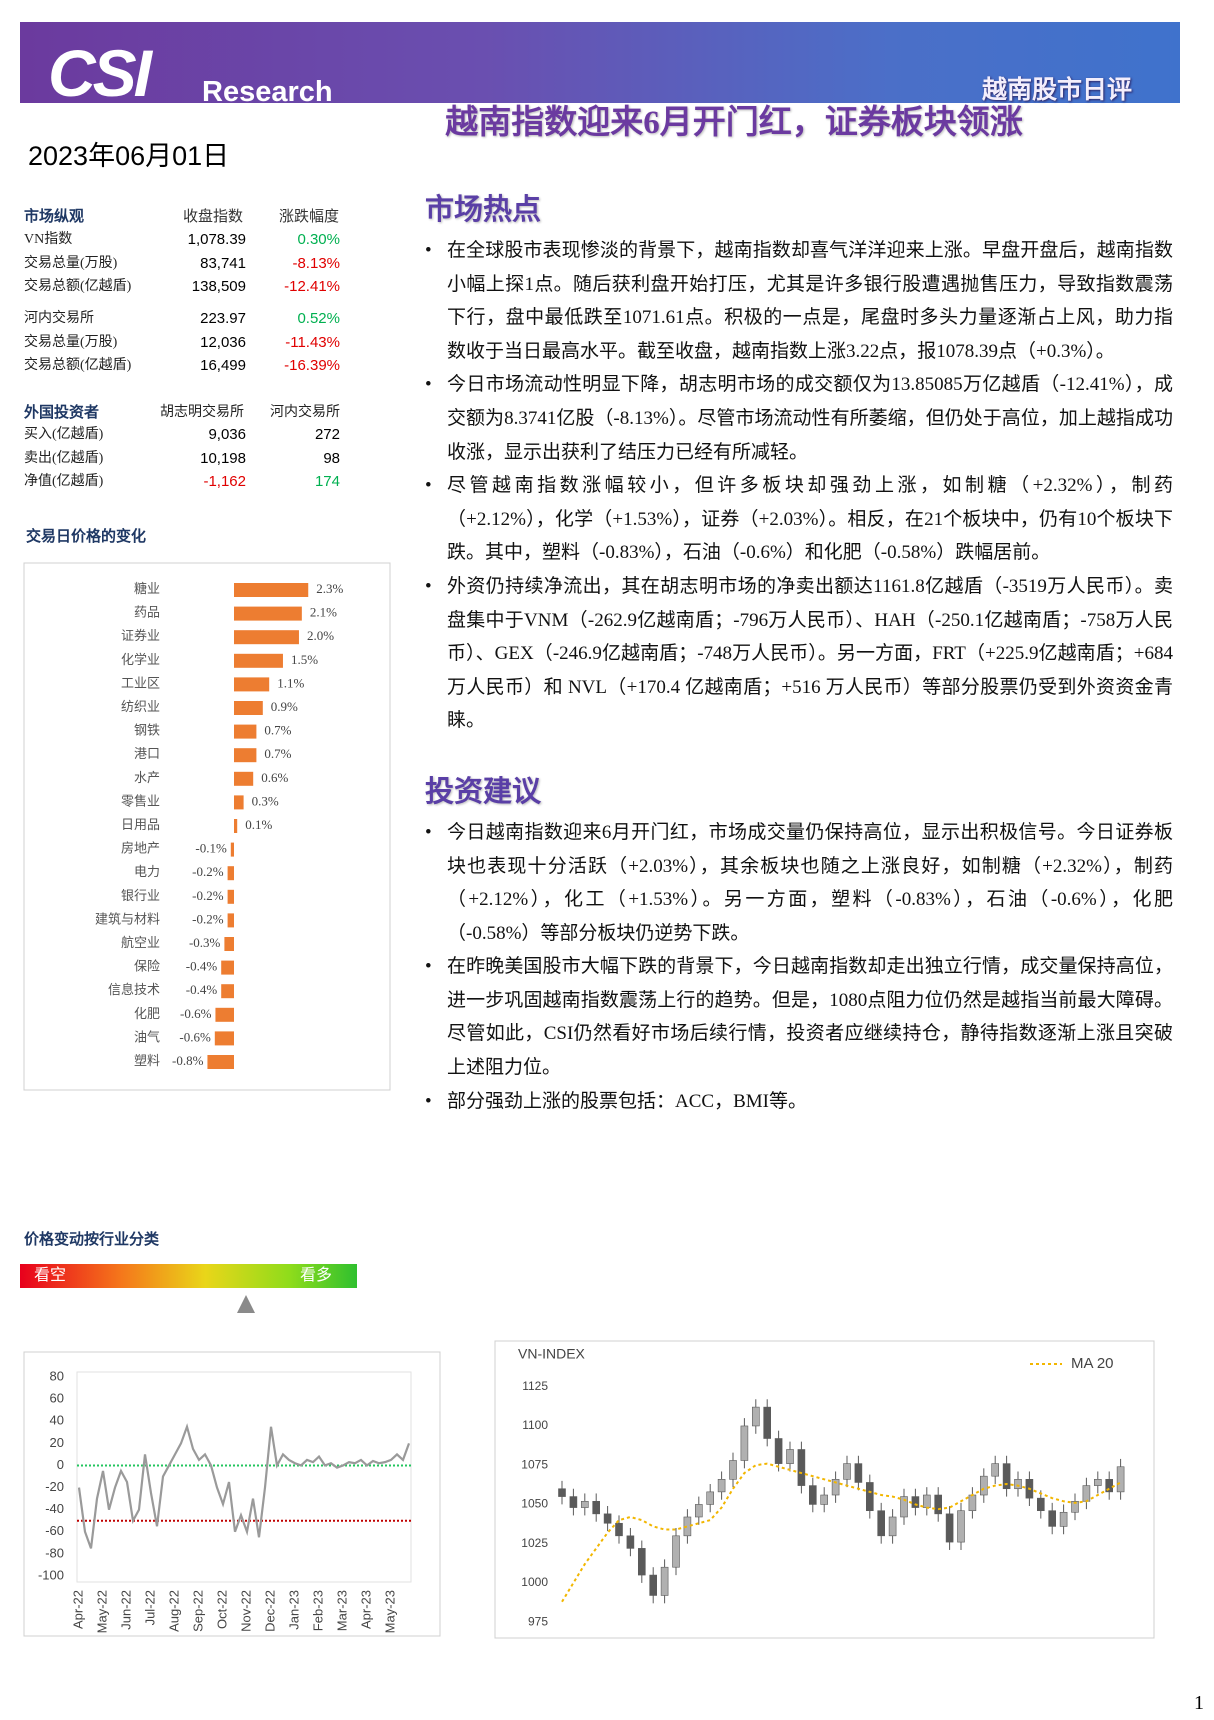 The width and height of the screenshot is (1214, 1720). What do you see at coordinates (71, 342) in the screenshot?
I see `row-label: 交易总量(万股)` at bounding box center [71, 342].